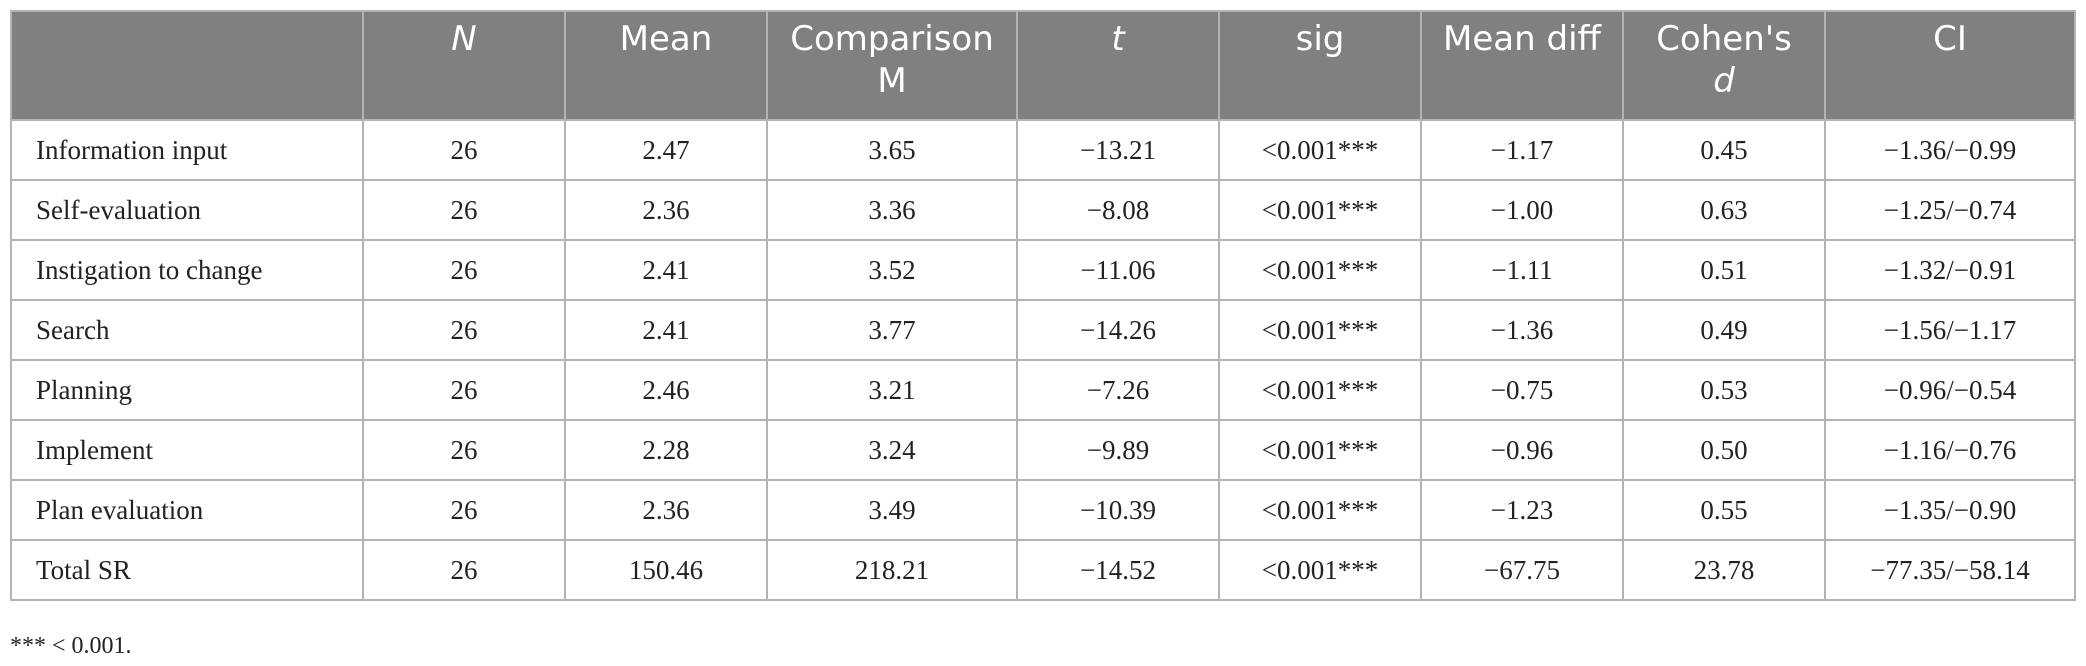  What do you see at coordinates (187, 210) in the screenshot?
I see `row-label-cell: Self-evaluation` at bounding box center [187, 210].